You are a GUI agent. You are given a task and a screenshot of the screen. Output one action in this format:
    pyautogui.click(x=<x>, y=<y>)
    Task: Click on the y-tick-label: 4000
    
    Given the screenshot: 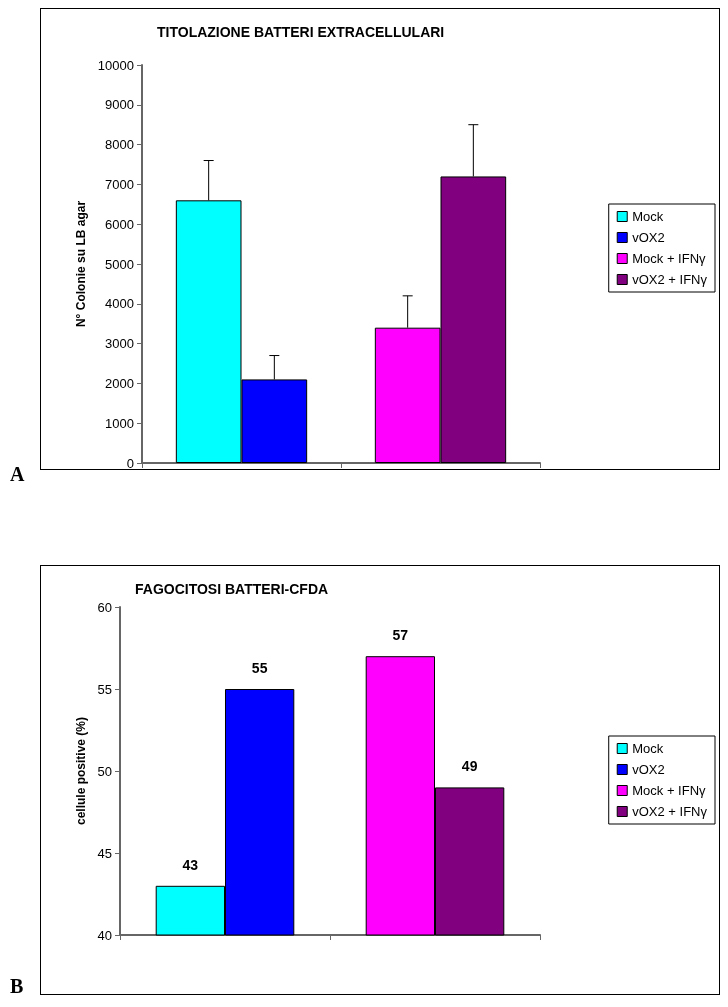 What is the action you would take?
    pyautogui.click(x=119, y=304)
    